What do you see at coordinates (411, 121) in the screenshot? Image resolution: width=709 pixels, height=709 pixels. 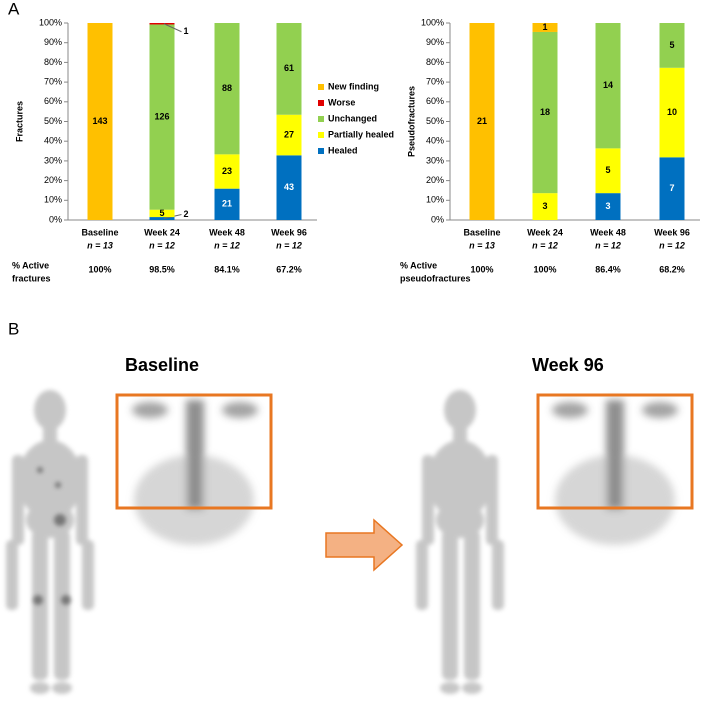 I see `y-axis-title: Pseudofractures` at bounding box center [411, 121].